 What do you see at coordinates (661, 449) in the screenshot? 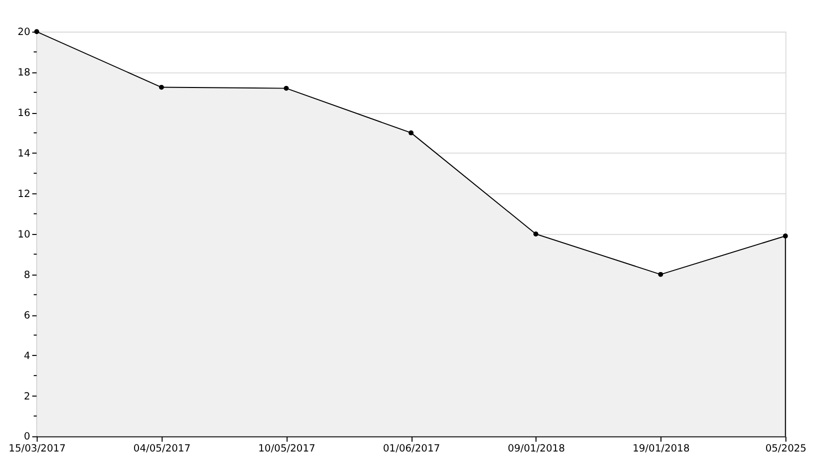
I see `x-tick-label: 19/01/2018` at bounding box center [661, 449].